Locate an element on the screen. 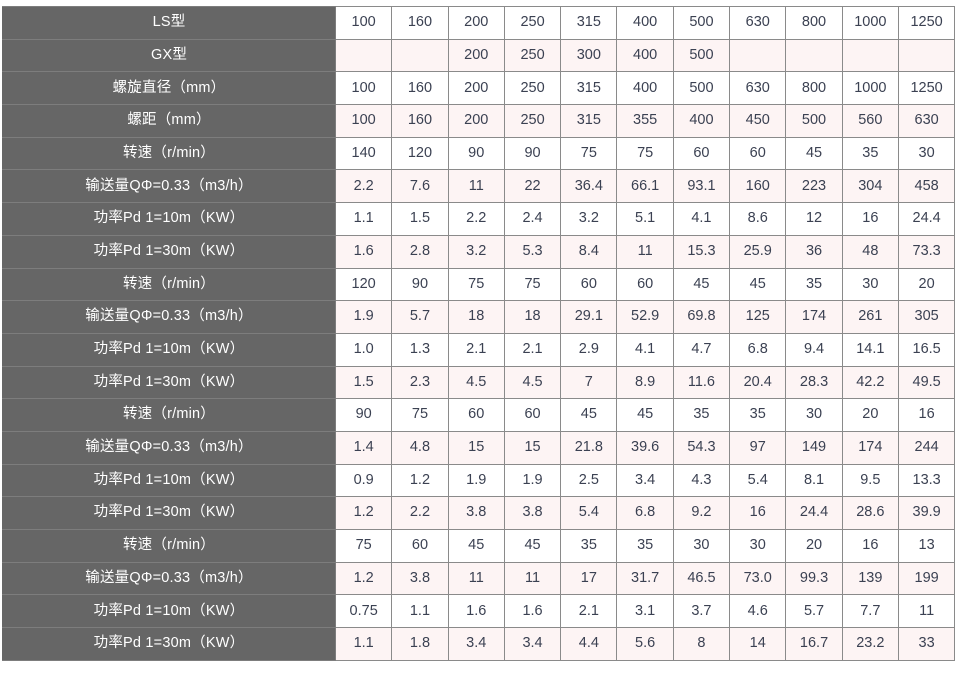  table-row: 转速（r/min） 140 120 90 90 75 75 60 60 45 35 30 is located at coordinates (479, 153).